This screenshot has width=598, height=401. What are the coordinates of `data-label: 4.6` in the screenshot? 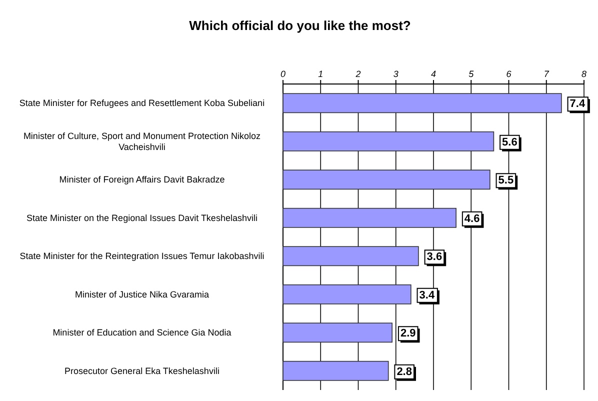 It's located at (472, 218).